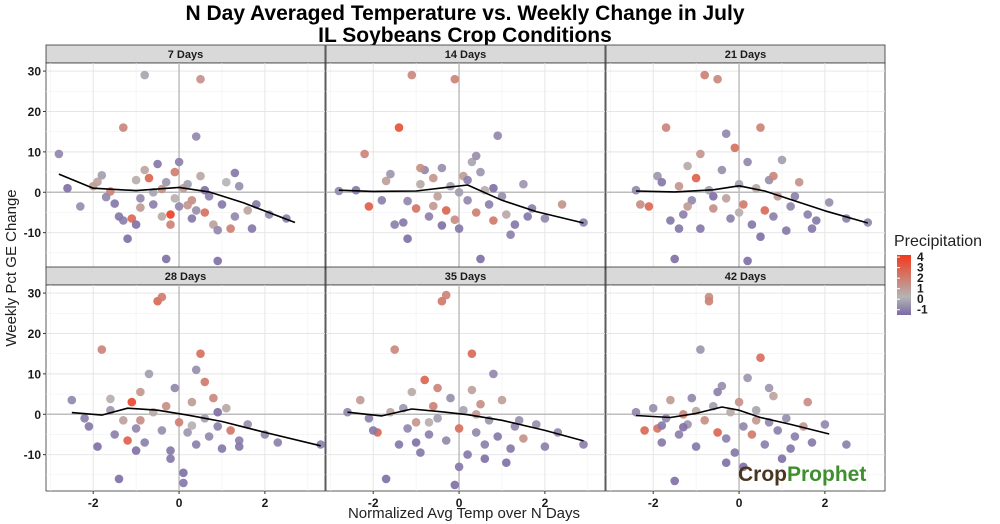 The width and height of the screenshot is (1000, 524). I want to click on legend-colorbar, so click(904, 285).